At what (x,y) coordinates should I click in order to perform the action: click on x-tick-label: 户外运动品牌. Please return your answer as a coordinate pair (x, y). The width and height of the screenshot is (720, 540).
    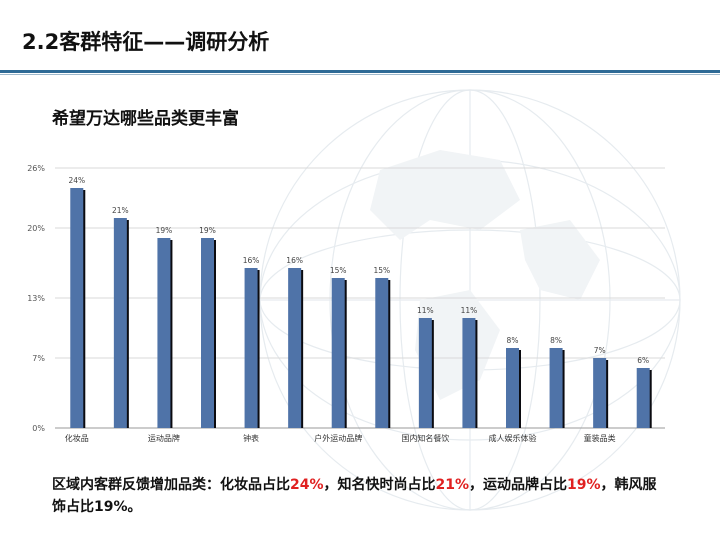
    Looking at the image, I should click on (338, 438).